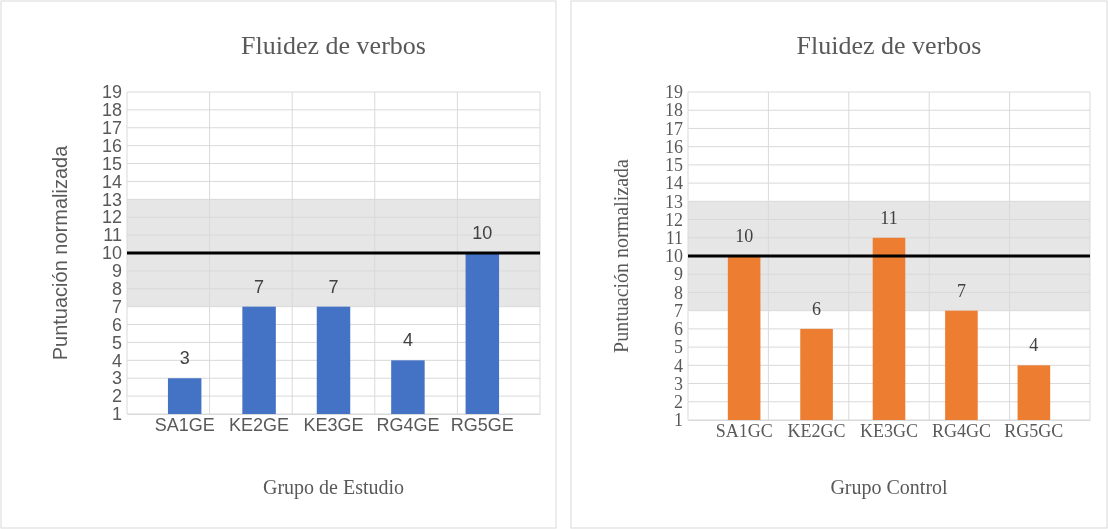 The width and height of the screenshot is (1108, 529). I want to click on x-tick-label: SA1GC, so click(744, 431).